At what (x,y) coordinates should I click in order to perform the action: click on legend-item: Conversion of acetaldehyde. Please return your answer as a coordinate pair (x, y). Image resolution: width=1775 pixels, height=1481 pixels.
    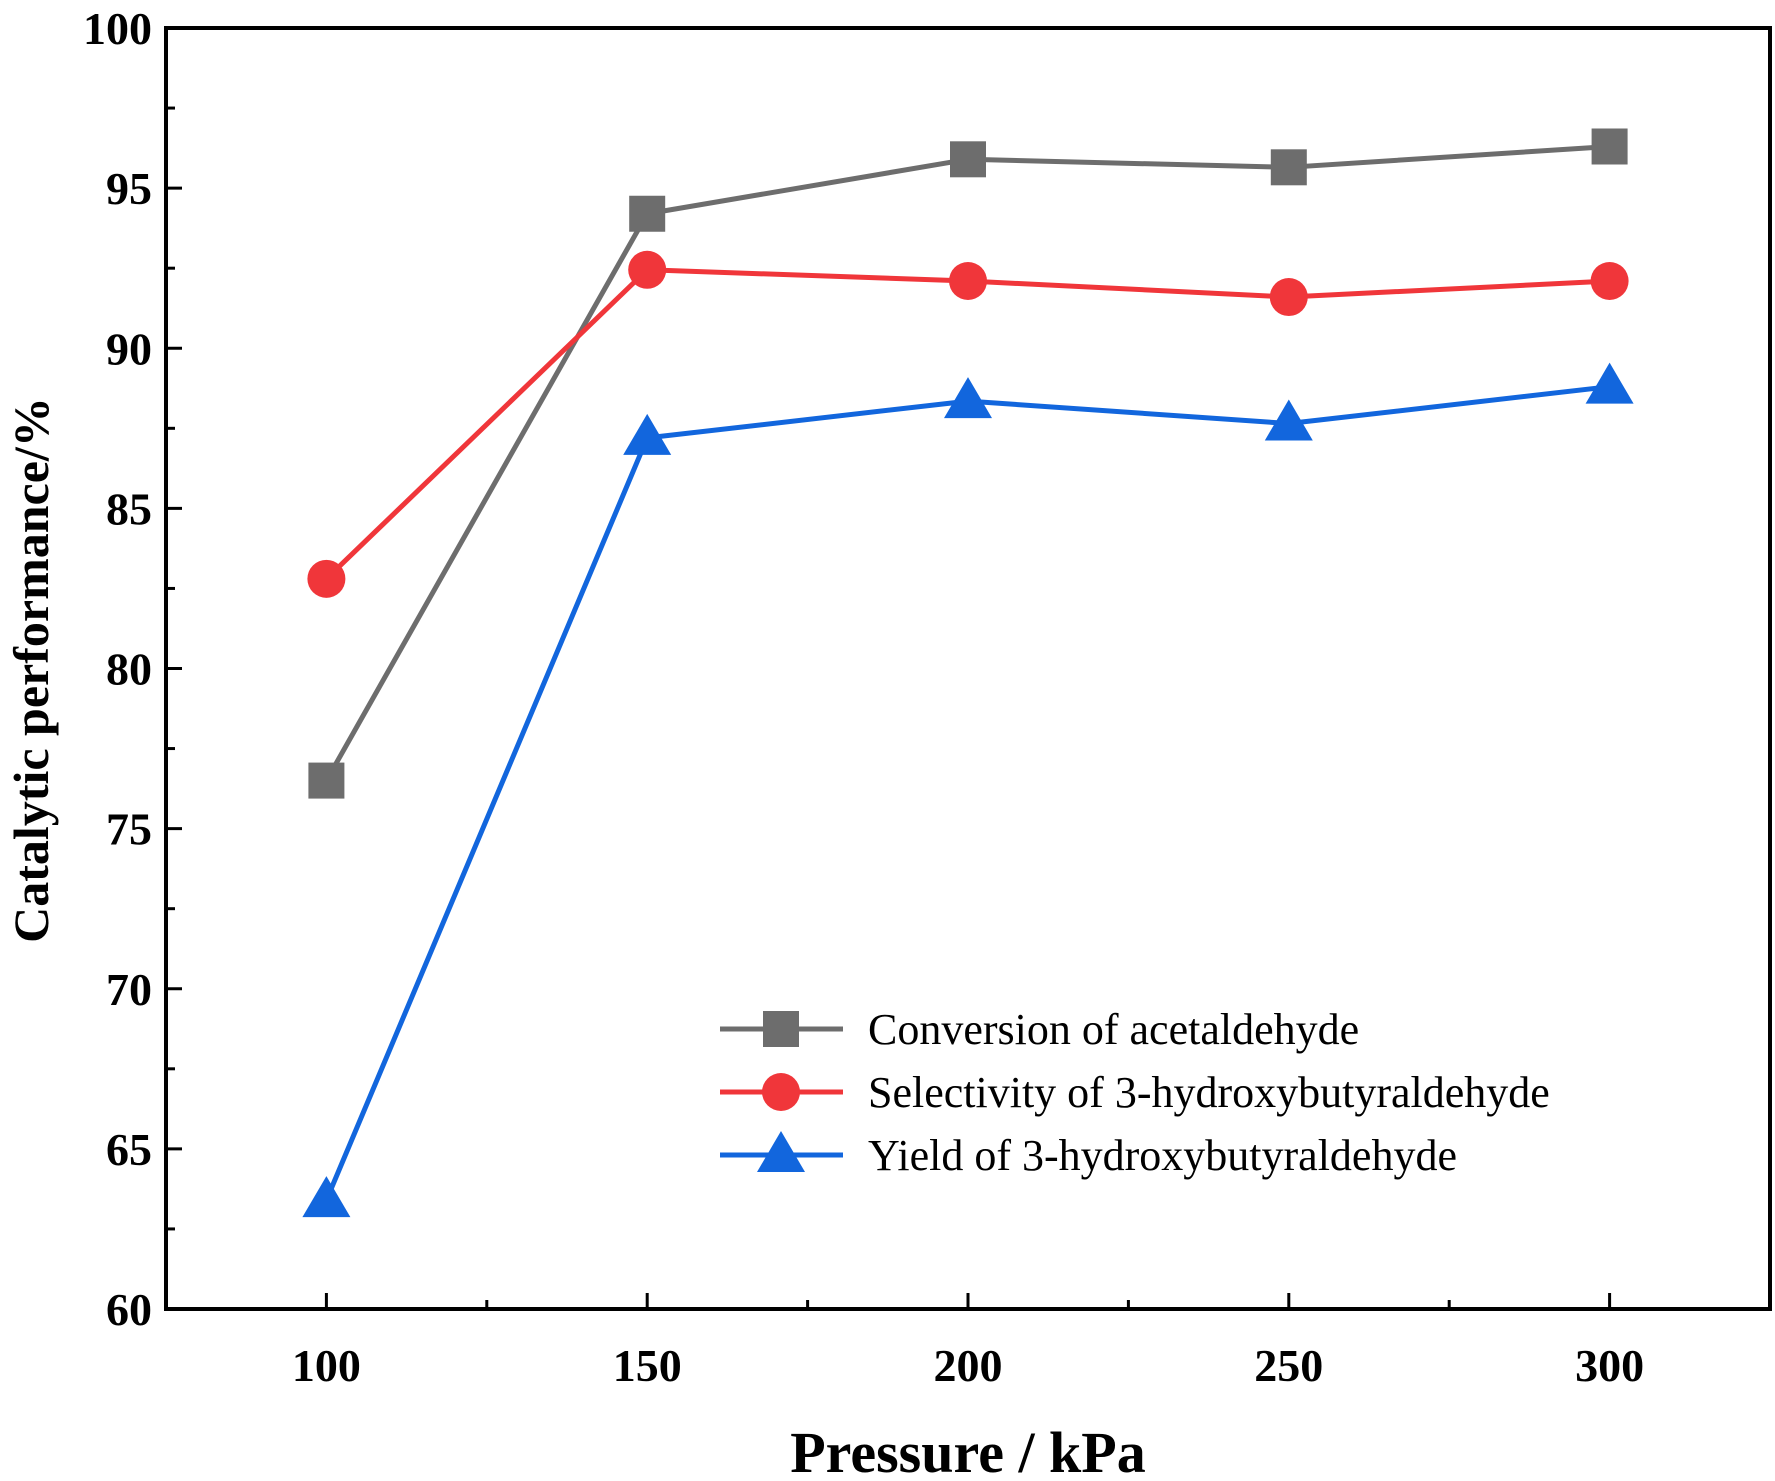
    Looking at the image, I should click on (1039, 1029).